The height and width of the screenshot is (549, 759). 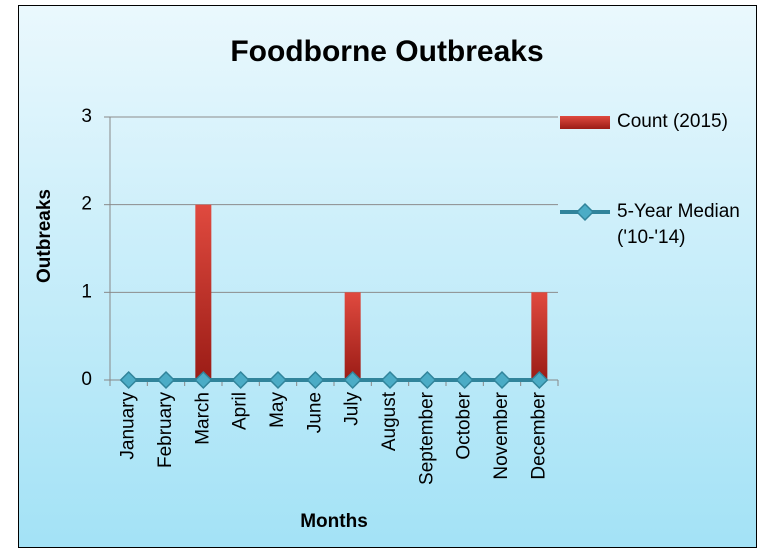 I want to click on x-tick-label: March, so click(x=202, y=418).